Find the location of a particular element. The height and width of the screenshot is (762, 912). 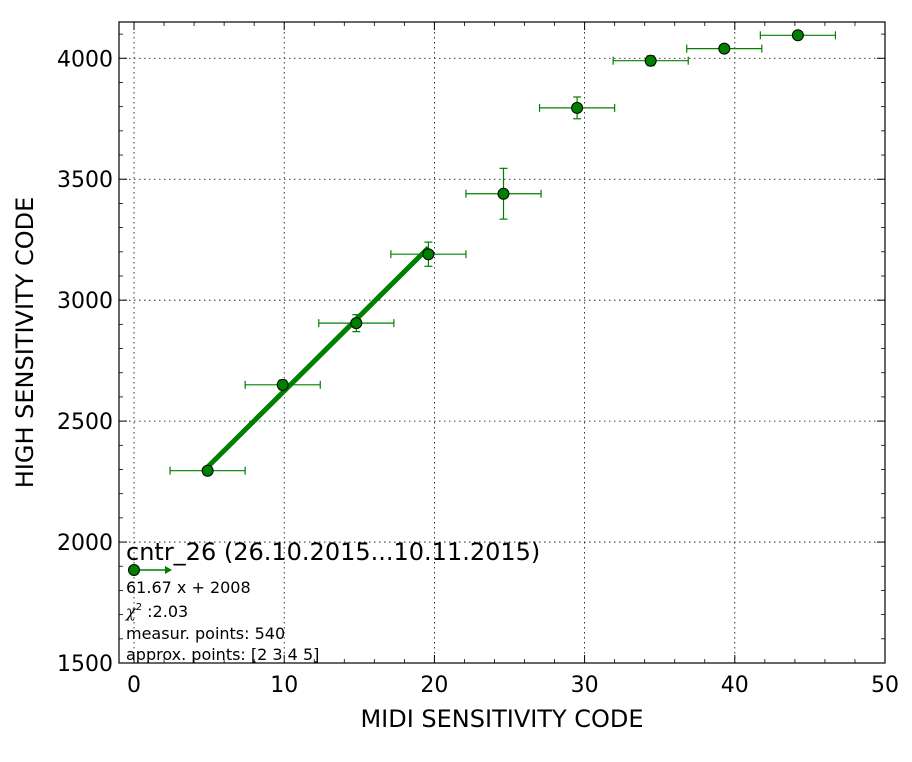

legend-equation: 61.67 x + 2008 is located at coordinates (188, 587).